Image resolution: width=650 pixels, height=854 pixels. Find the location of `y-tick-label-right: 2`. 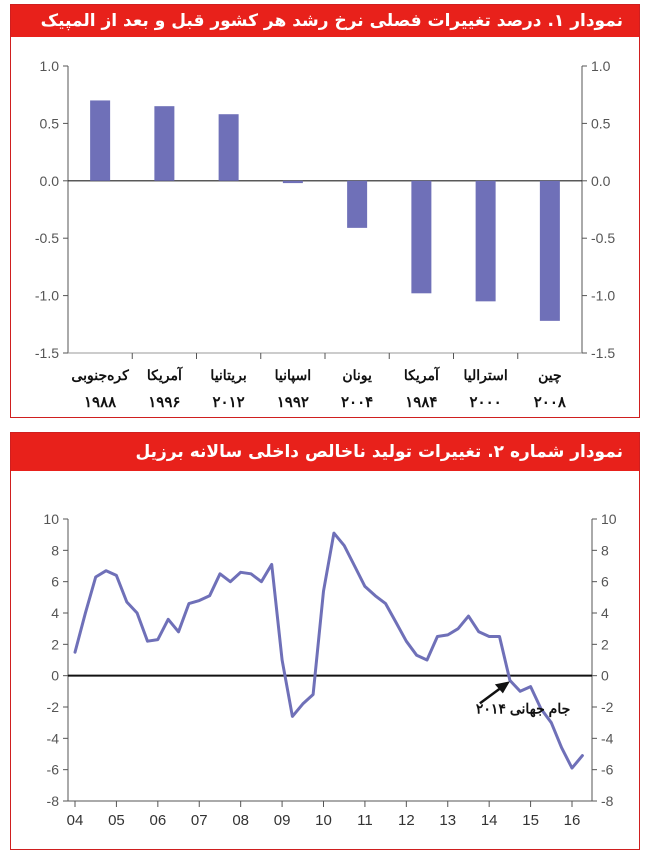

y-tick-label-right: 2 is located at coordinates (605, 644).